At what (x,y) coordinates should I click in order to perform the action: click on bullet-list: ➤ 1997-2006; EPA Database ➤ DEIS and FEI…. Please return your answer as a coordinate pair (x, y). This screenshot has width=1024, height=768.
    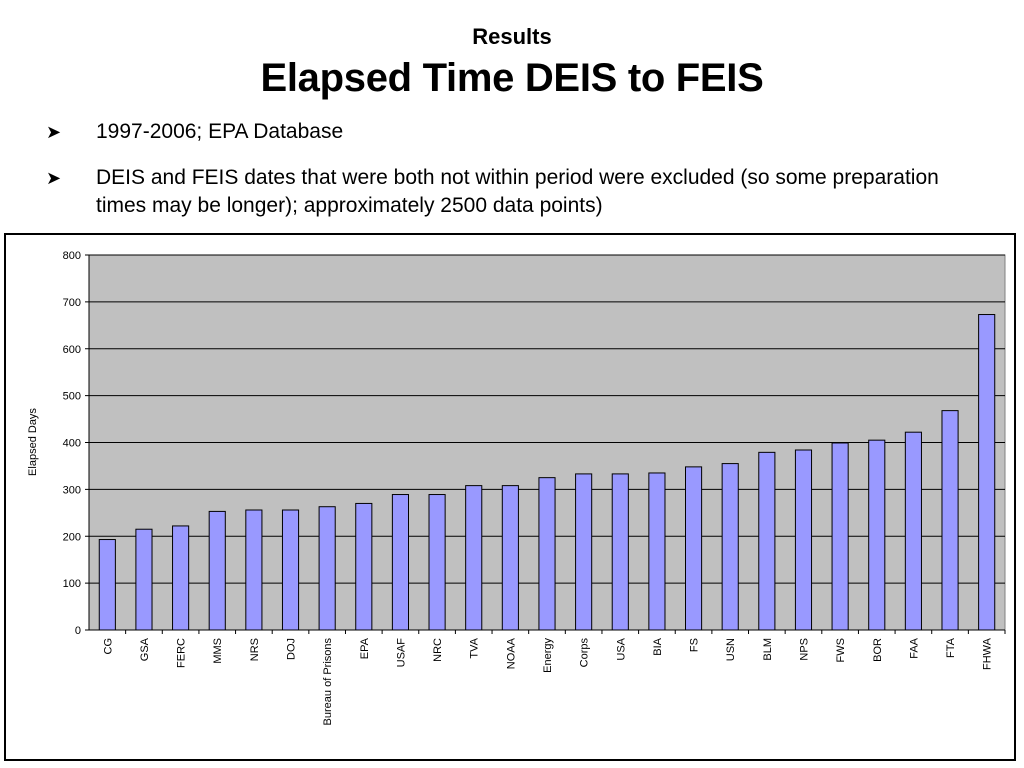
    Looking at the image, I should click on (496, 178).